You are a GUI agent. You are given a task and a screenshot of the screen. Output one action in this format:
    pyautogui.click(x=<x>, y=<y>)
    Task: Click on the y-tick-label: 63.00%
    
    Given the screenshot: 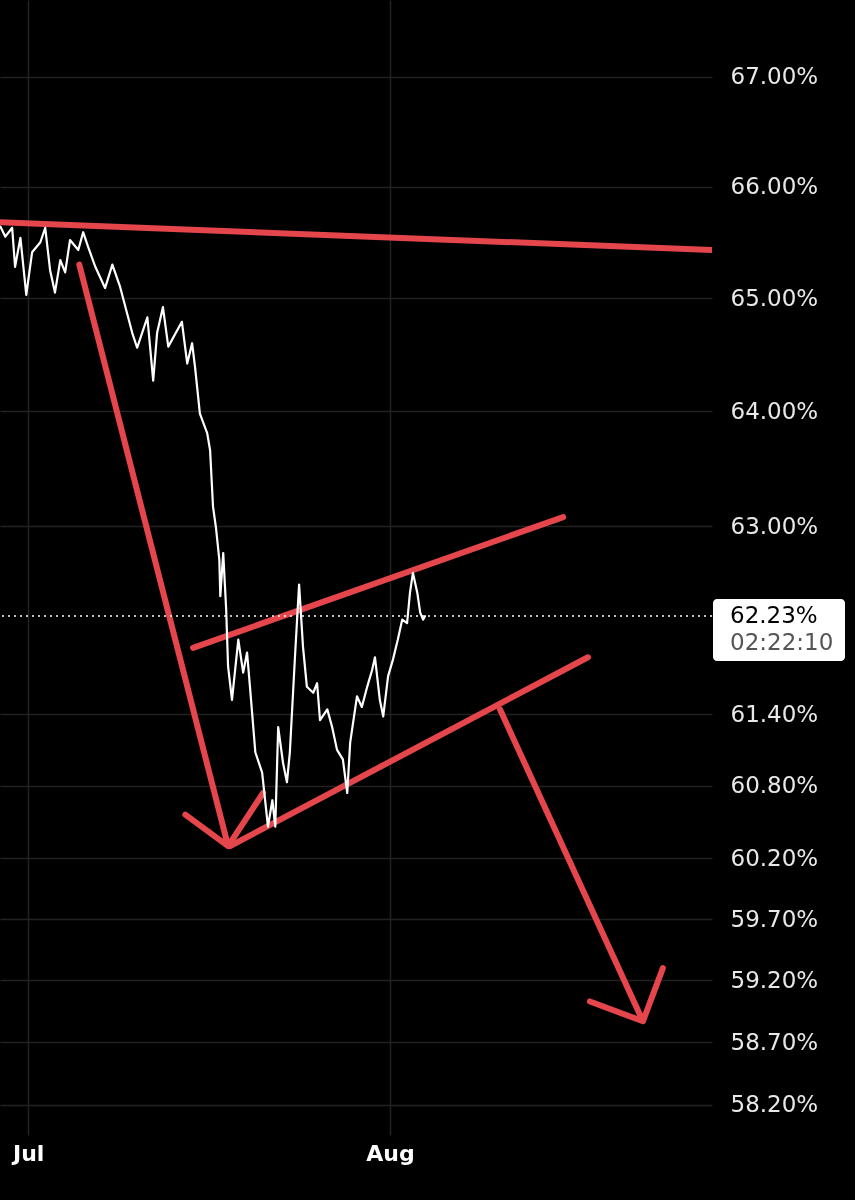 What is the action you would take?
    pyautogui.click(x=774, y=525)
    